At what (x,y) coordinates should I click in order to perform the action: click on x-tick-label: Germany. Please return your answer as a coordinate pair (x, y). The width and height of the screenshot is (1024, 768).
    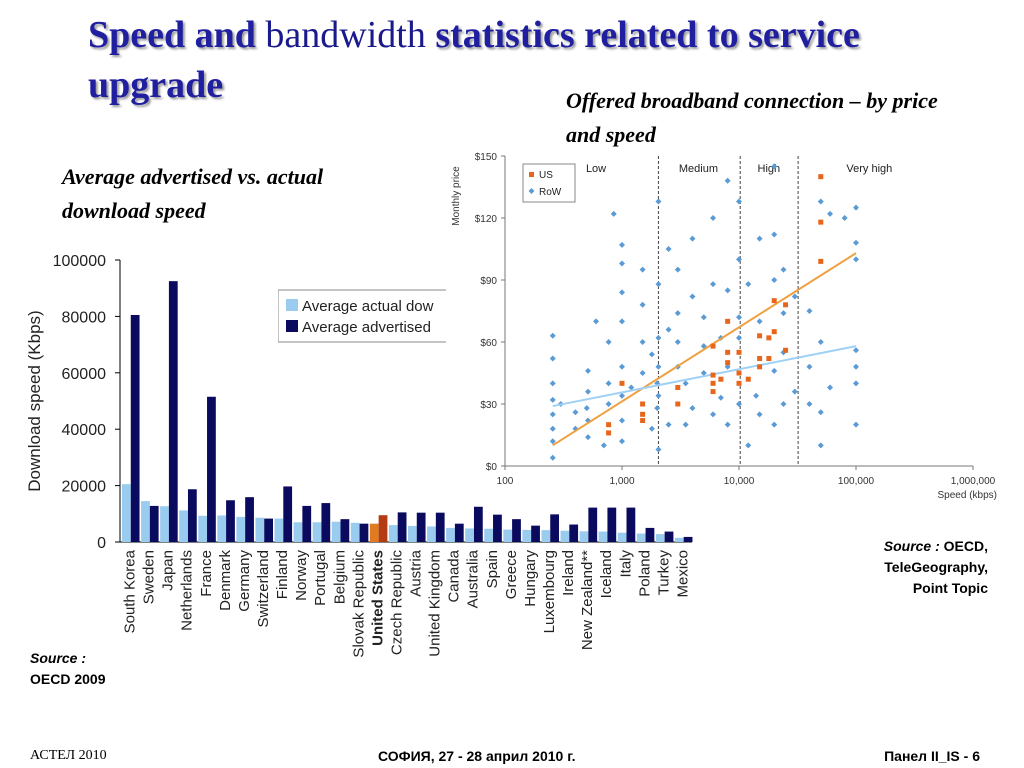
    Looking at the image, I should click on (244, 581).